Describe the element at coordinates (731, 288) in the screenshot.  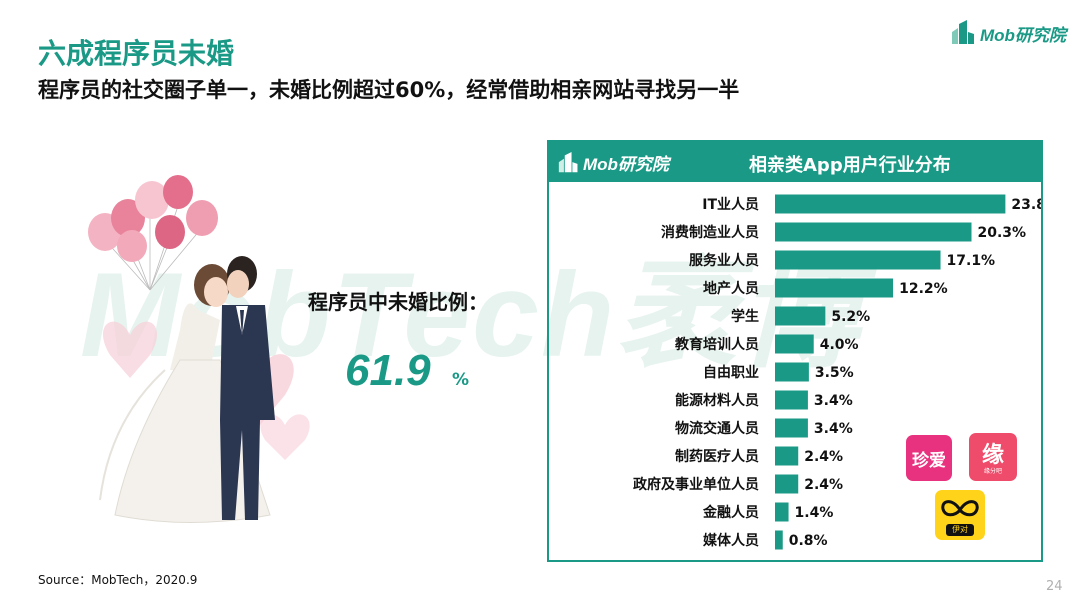
I see `category-label: 地产人员` at that location.